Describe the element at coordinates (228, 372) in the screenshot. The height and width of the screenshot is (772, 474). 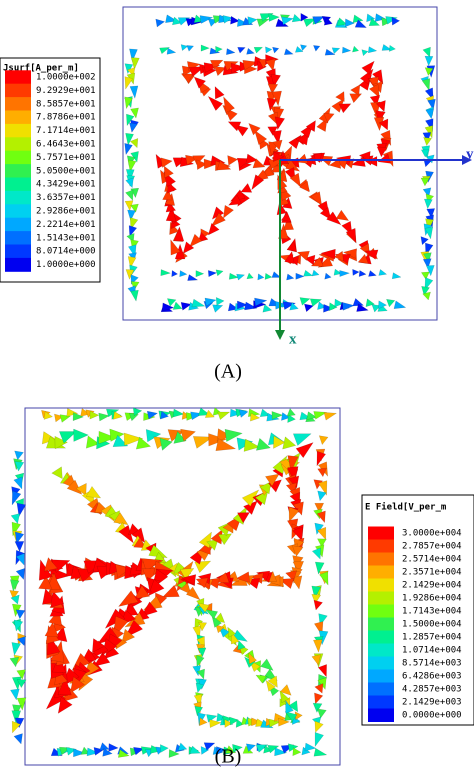
I see `caption: (A)` at that location.